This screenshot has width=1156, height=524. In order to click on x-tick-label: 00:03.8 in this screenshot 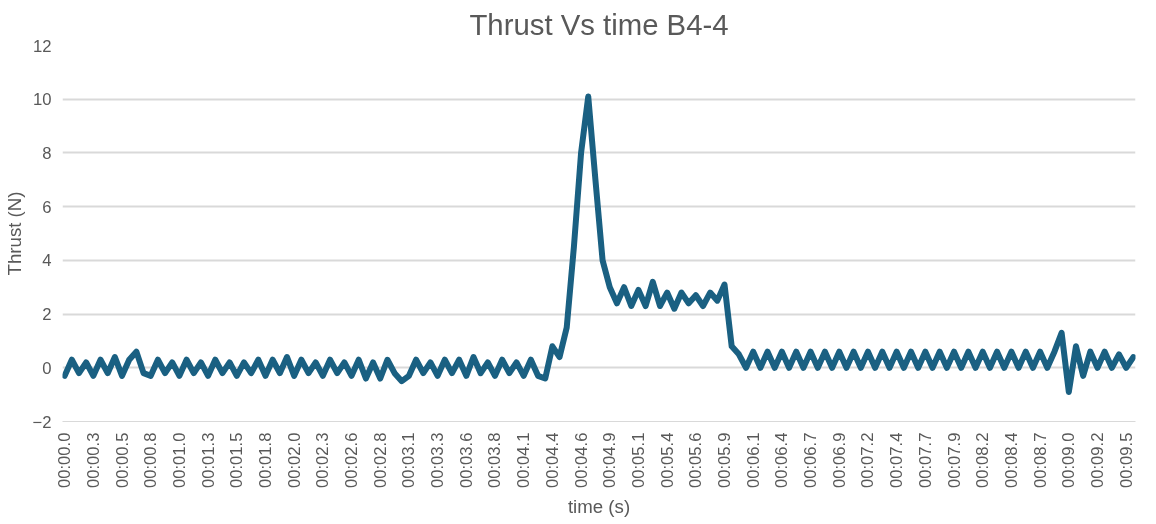, I will do `click(495, 460)`.